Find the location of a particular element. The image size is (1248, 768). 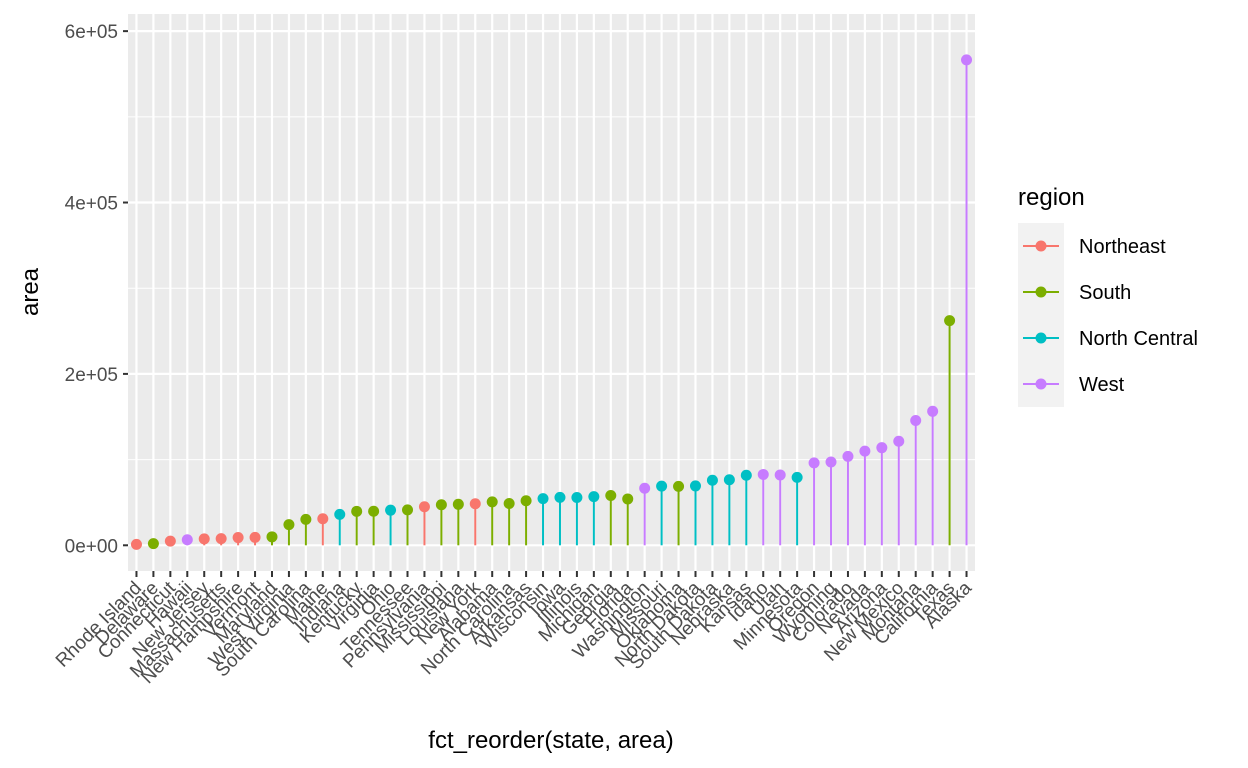

legend-label: West is located at coordinates (1102, 385).